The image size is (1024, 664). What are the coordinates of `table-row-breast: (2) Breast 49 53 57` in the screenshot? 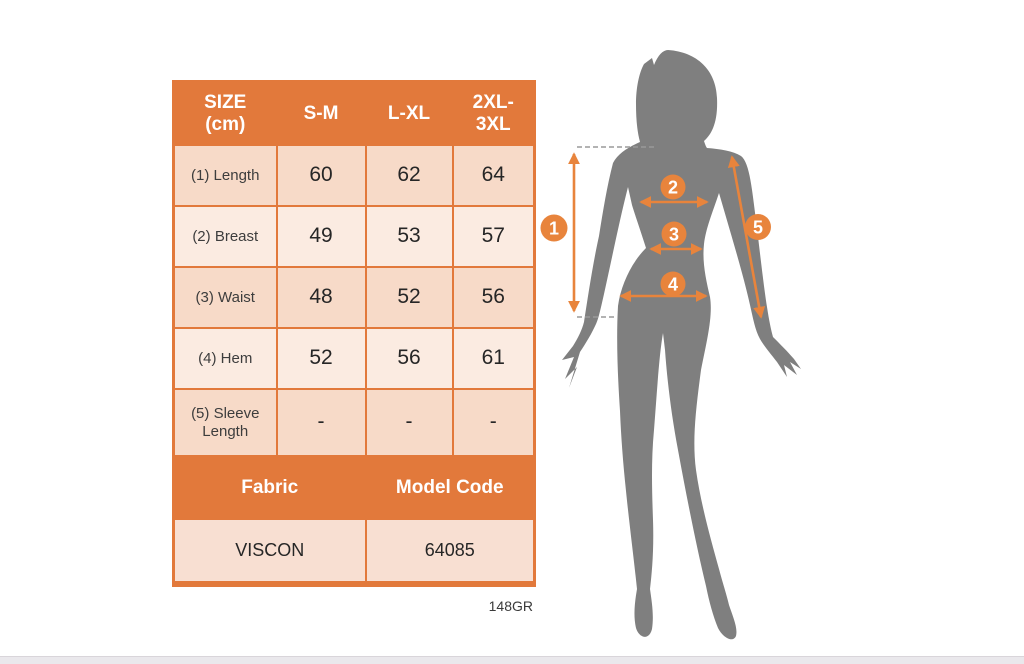 It's located at (354, 236).